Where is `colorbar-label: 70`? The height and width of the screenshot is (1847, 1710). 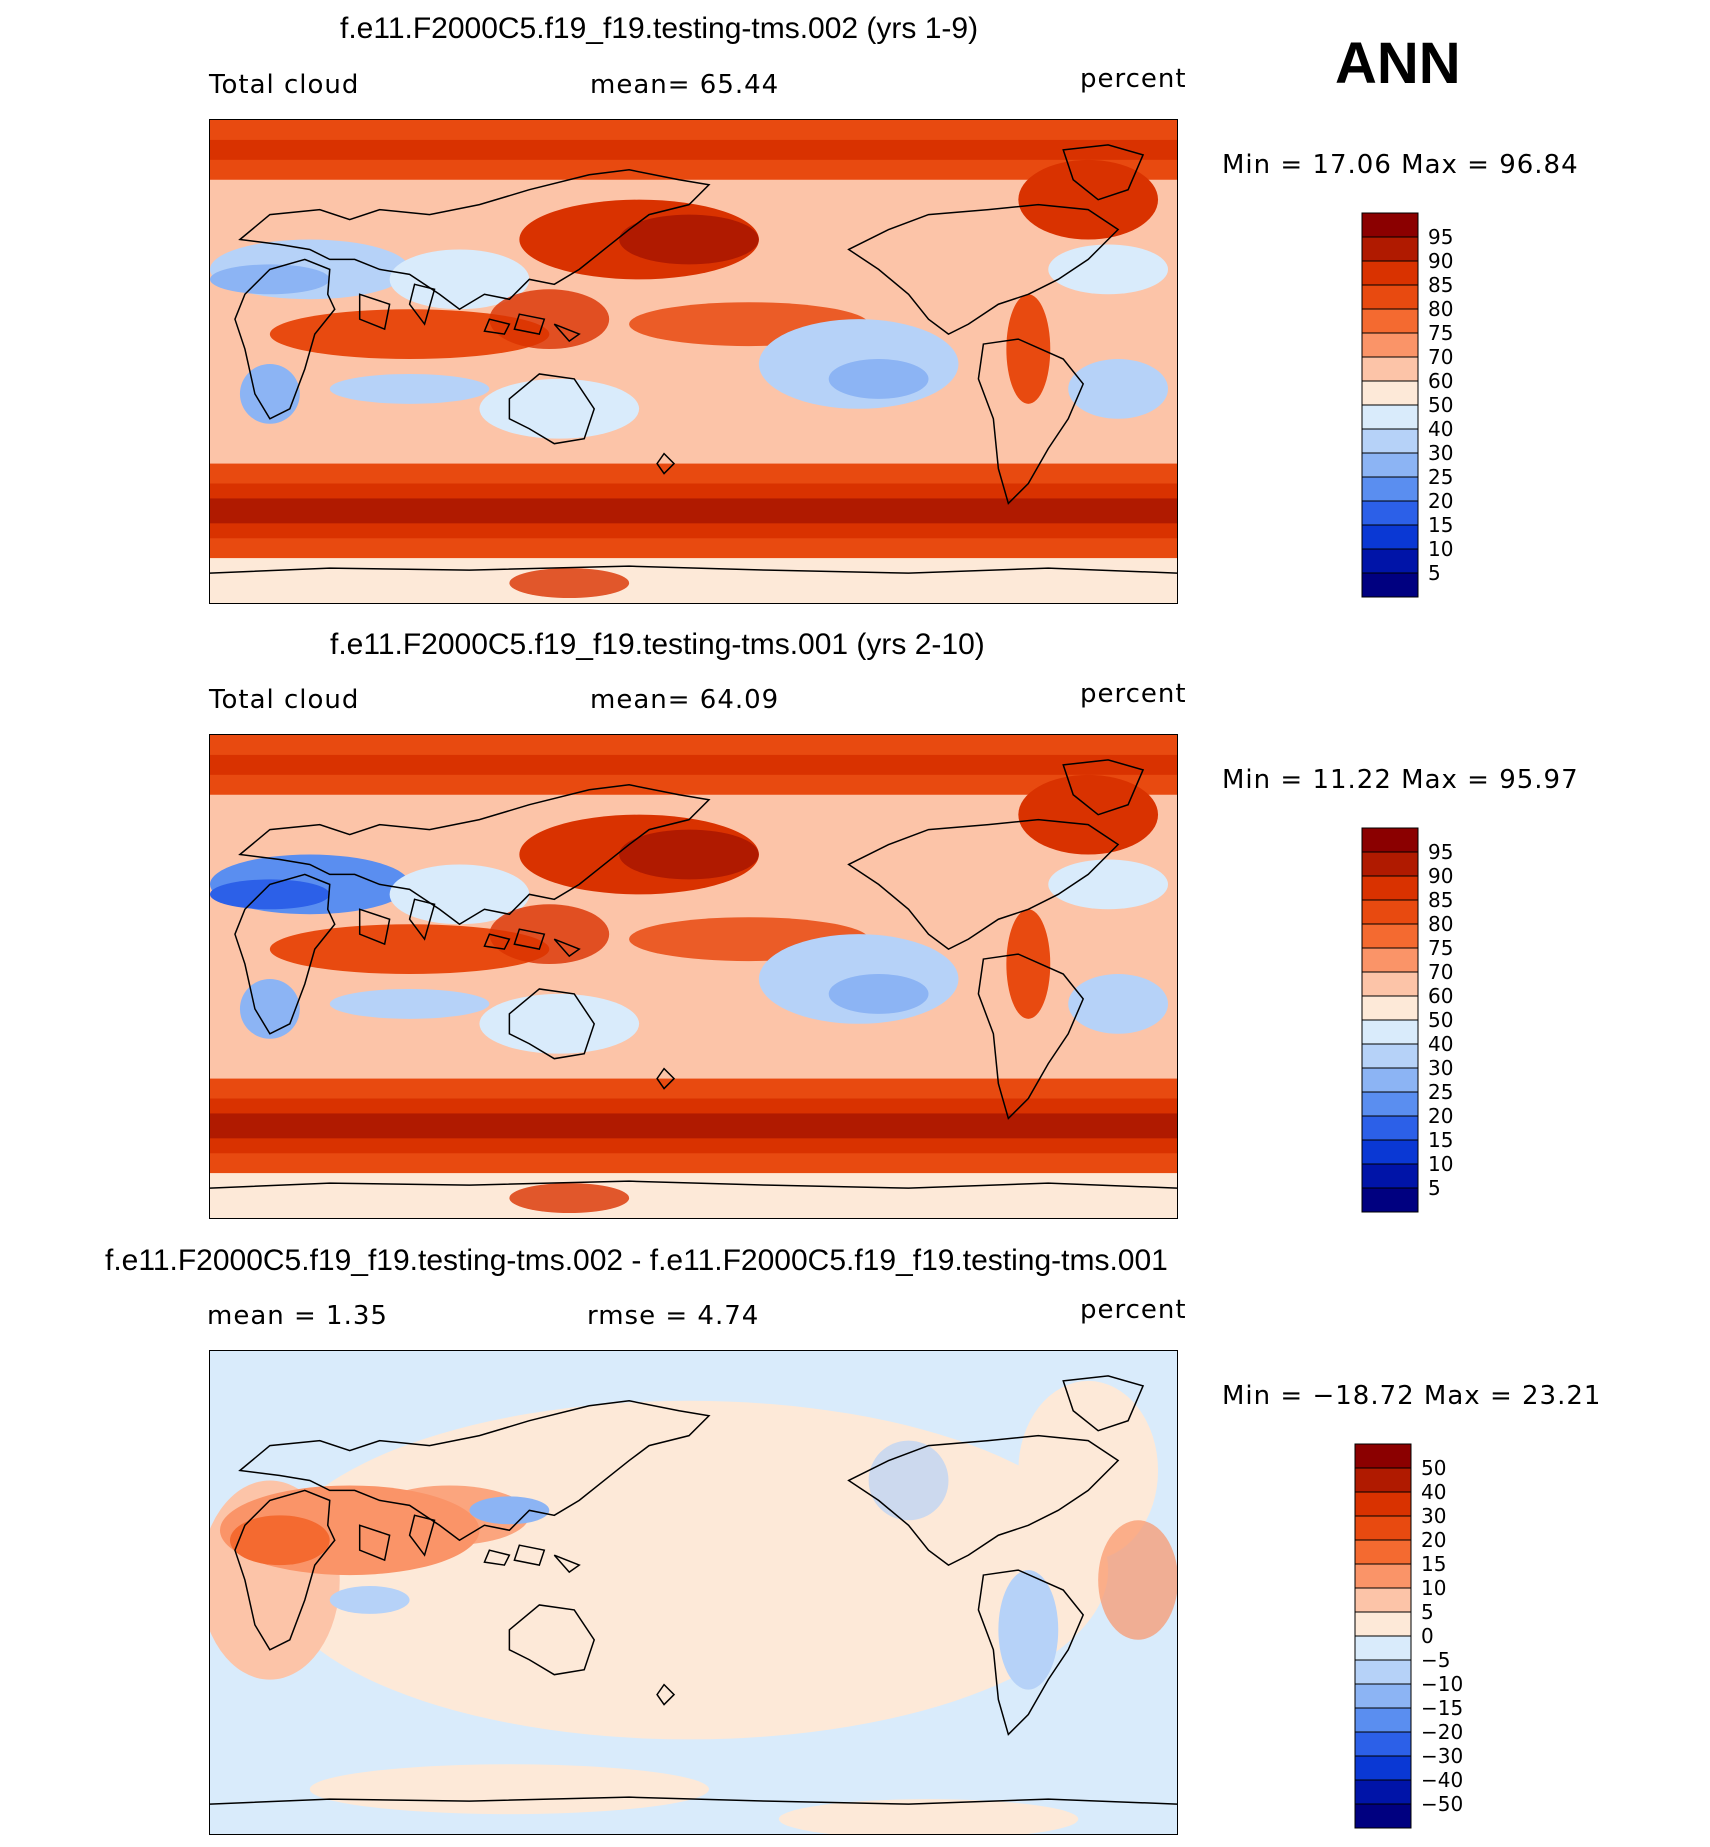 colorbar-label: 70 is located at coordinates (1440, 357).